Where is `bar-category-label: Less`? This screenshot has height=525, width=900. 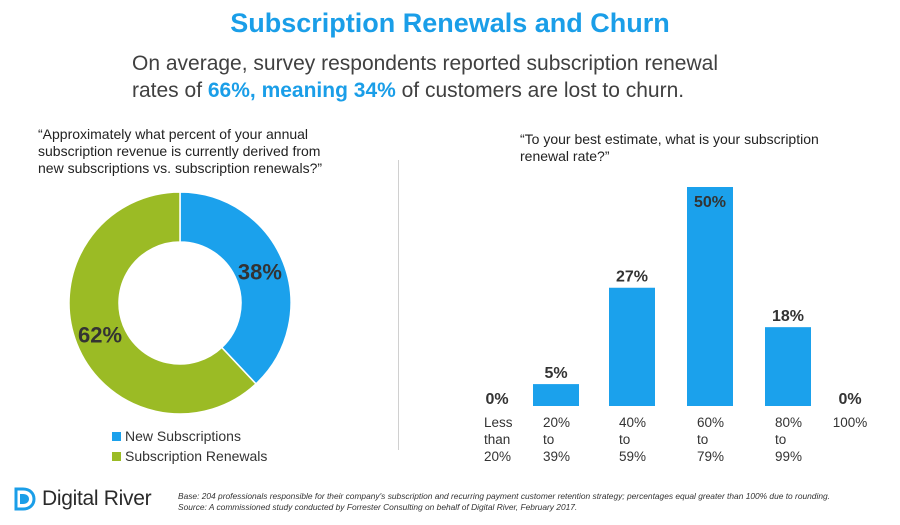 bar-category-label: Less is located at coordinates (498, 422).